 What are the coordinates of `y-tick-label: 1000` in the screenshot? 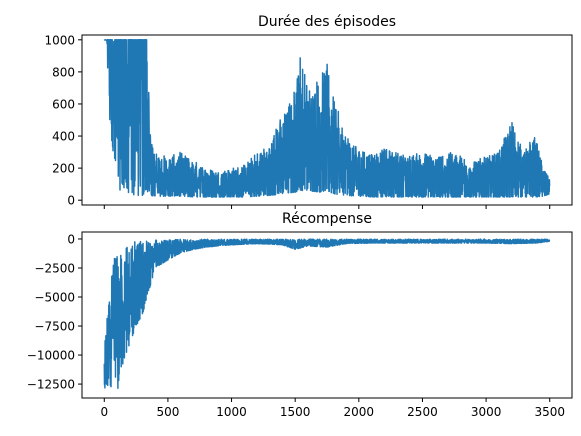 It's located at (59, 40).